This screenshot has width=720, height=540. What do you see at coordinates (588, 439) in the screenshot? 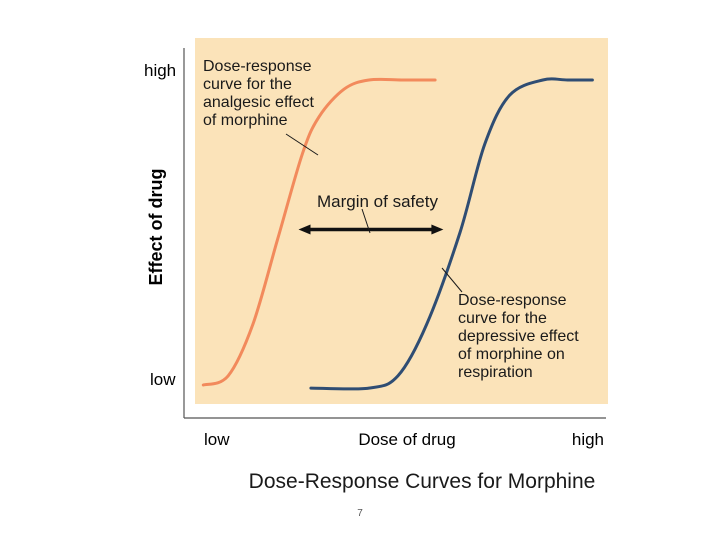
I see `x-tick-label-high: high` at bounding box center [588, 439].